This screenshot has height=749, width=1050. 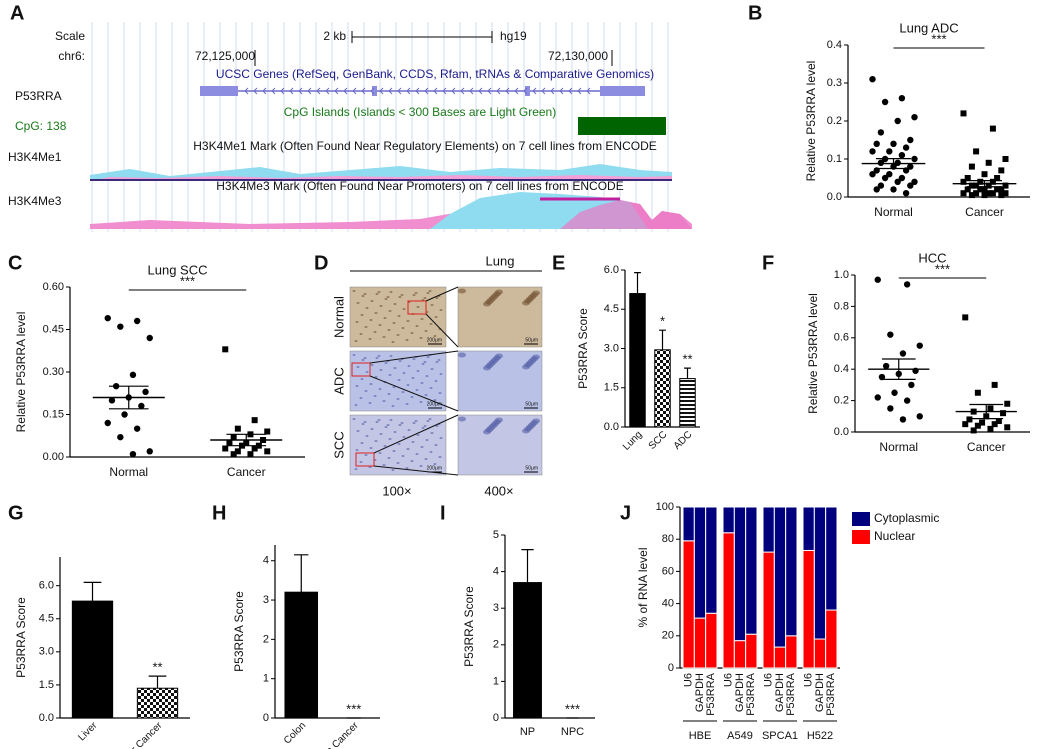 I want to click on scale-bar-label: 200μm, so click(x=434, y=468).